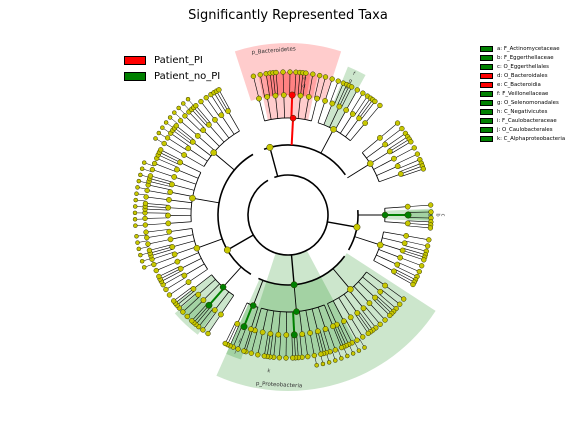 The image size is (576, 432). What do you see at coordinates (273, 51) in the screenshot?
I see `sector-label-bacteroidetes: p_Bacteroidetes` at bounding box center [273, 51].